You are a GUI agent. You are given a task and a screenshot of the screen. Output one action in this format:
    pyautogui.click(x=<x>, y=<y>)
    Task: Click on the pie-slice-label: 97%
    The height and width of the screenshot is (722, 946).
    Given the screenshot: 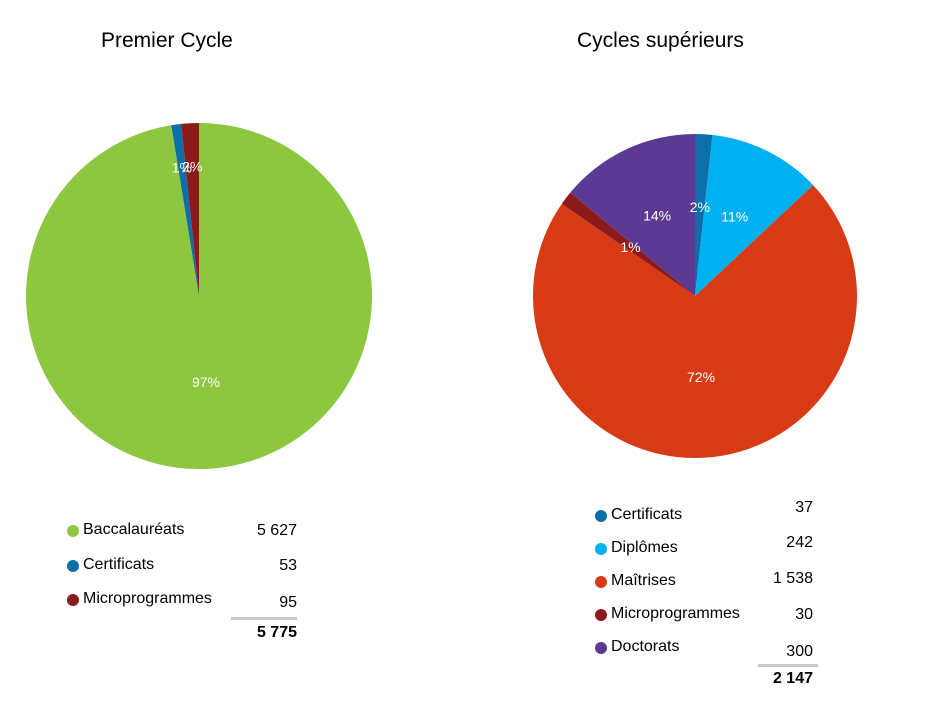 What is the action you would take?
    pyautogui.click(x=206, y=382)
    